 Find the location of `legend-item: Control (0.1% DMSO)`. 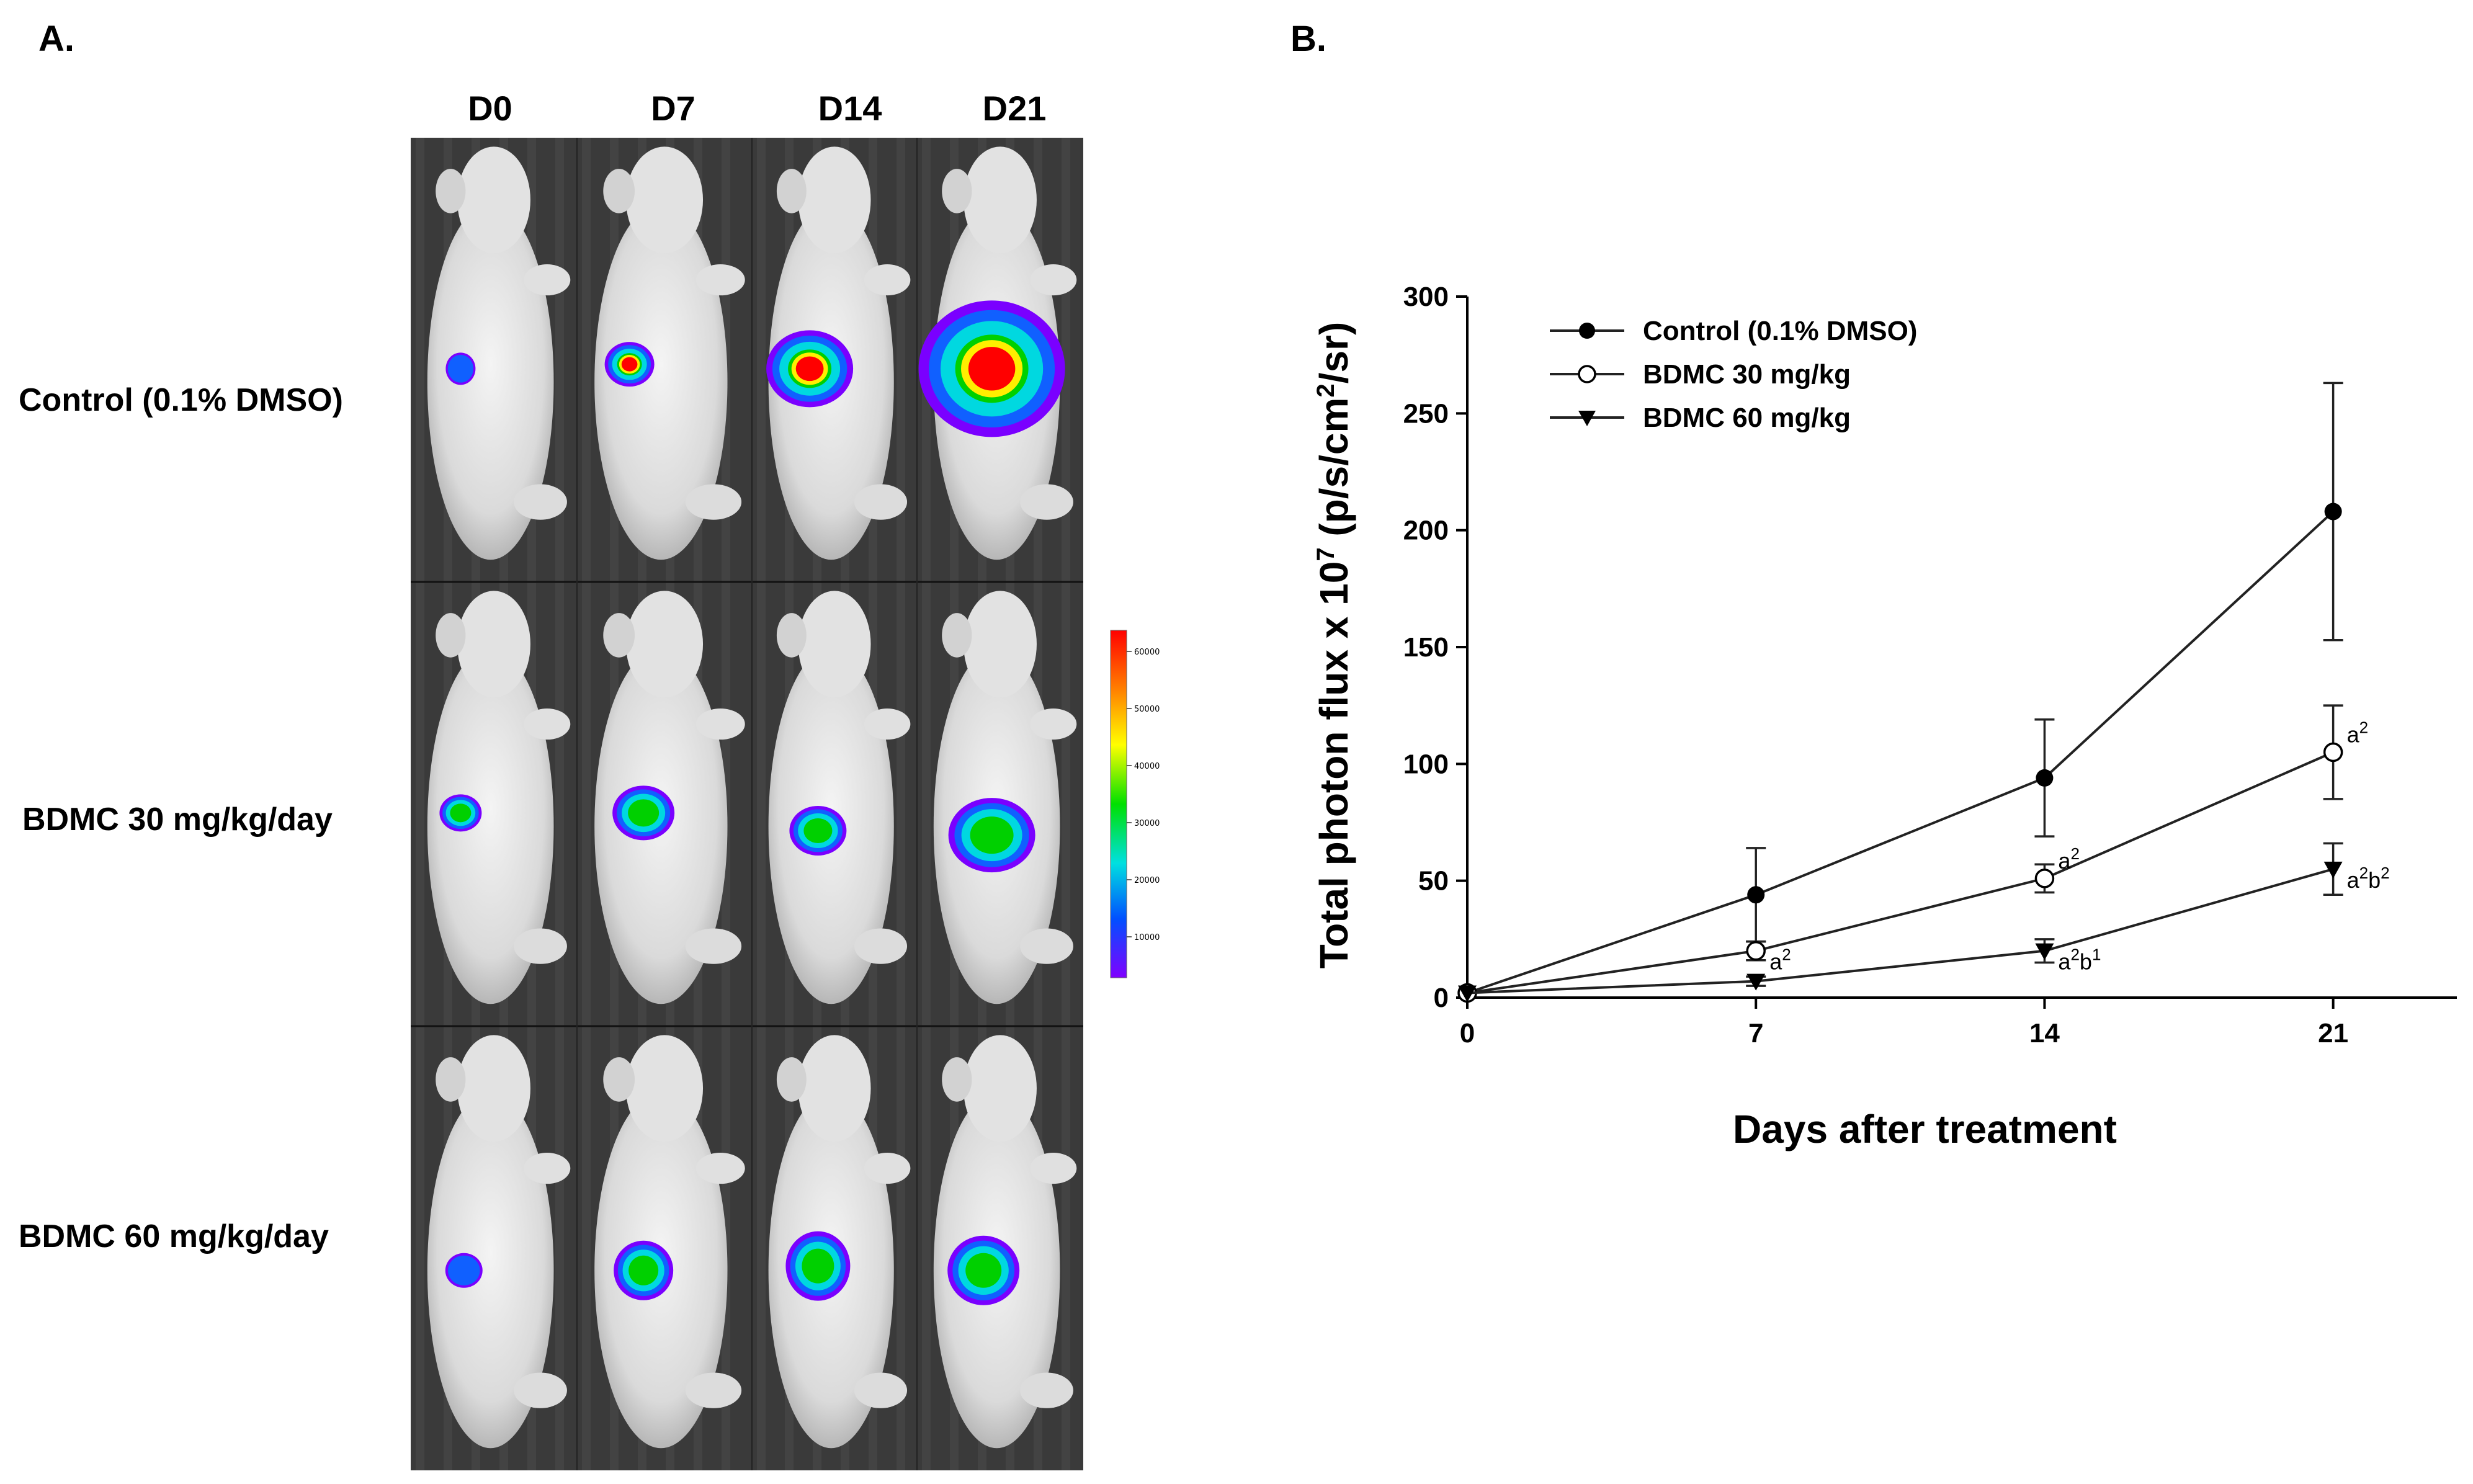

legend-item: Control (0.1% DMSO) is located at coordinates (1734, 331).